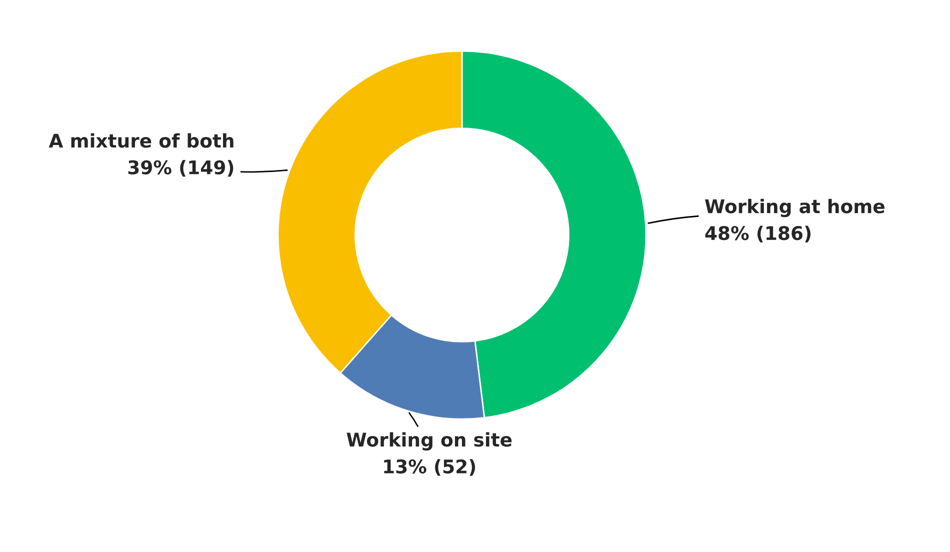  I want to click on data-label: 13% (52), so click(430, 467).